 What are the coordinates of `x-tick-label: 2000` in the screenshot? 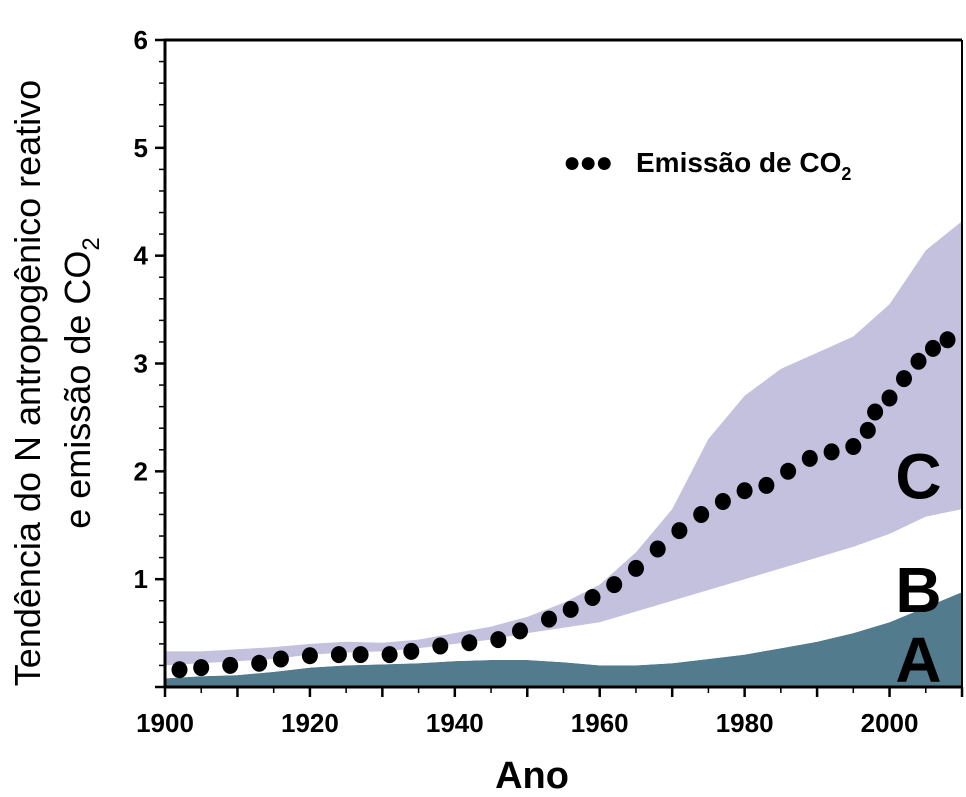 It's located at (890, 723).